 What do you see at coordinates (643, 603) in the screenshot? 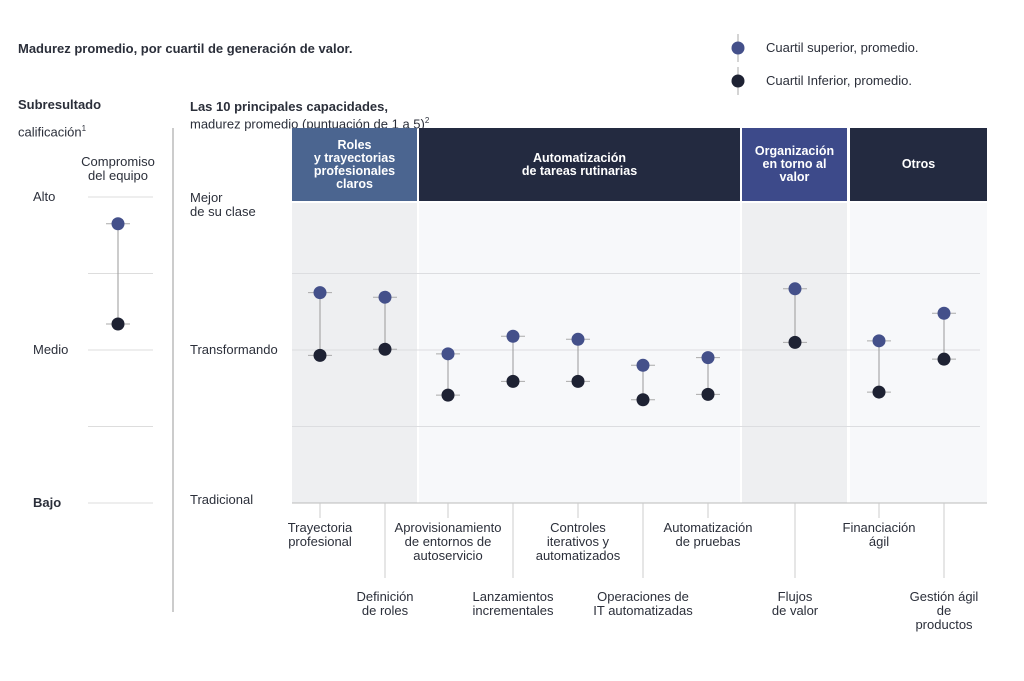
I see `category-label: Operaciones de IT automatizadas` at bounding box center [643, 603].